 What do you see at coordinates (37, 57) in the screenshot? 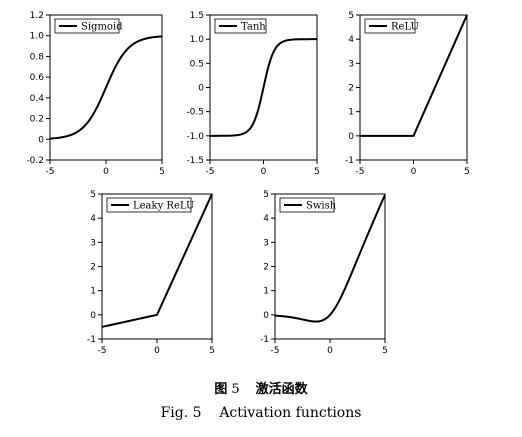
I see `y-tick-label: 0.8` at bounding box center [37, 57].